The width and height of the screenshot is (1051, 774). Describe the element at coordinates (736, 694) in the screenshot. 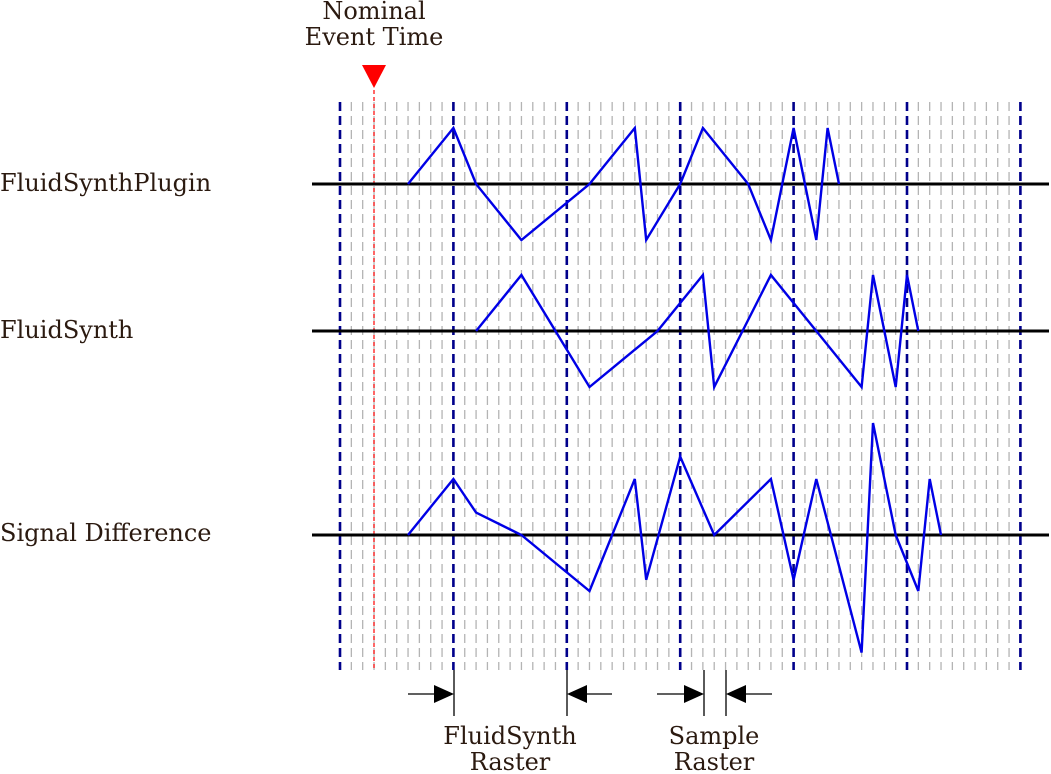

I see `sample-raster-arrow-right-icon` at that location.